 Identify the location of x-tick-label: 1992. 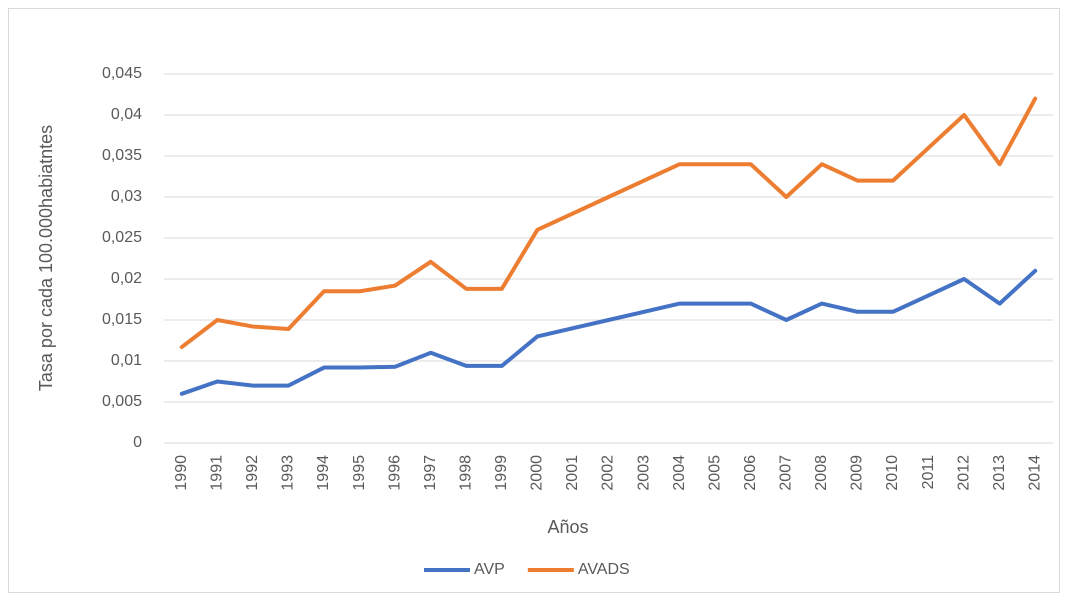
(252, 473).